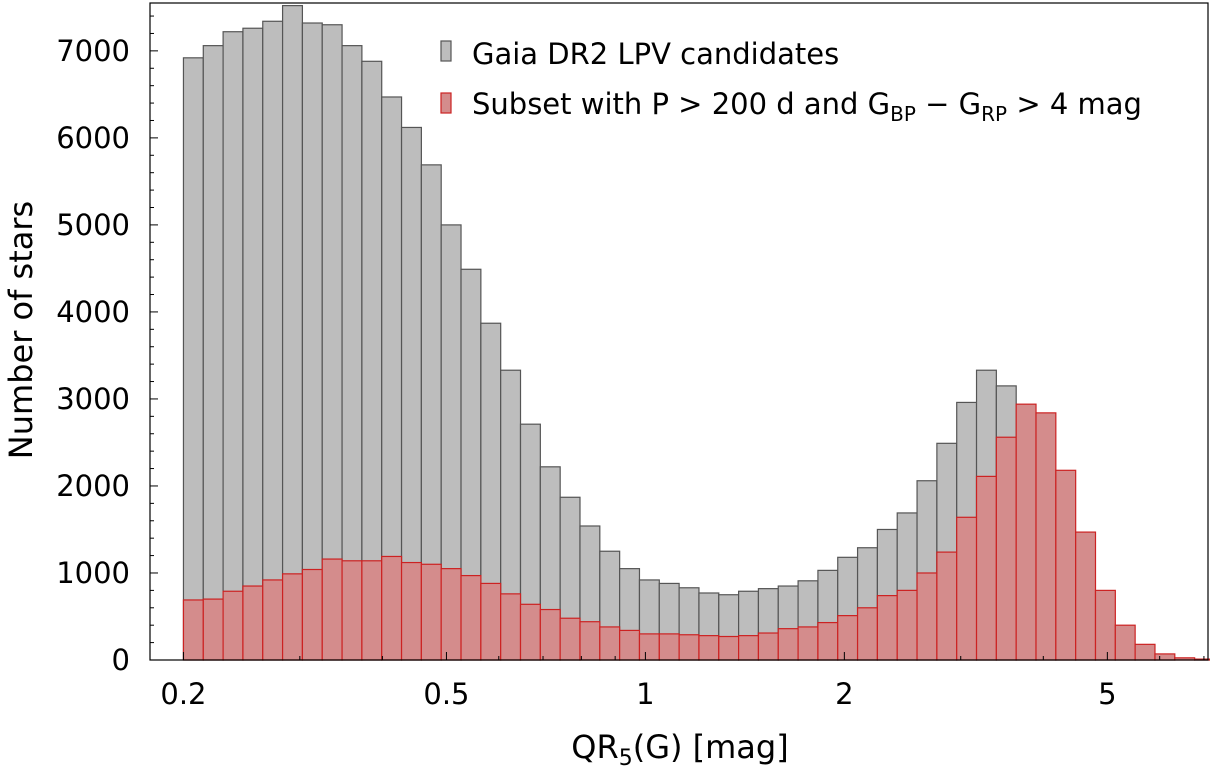  Describe the element at coordinates (93, 51) in the screenshot. I see `y-tick-label: 7000` at that location.